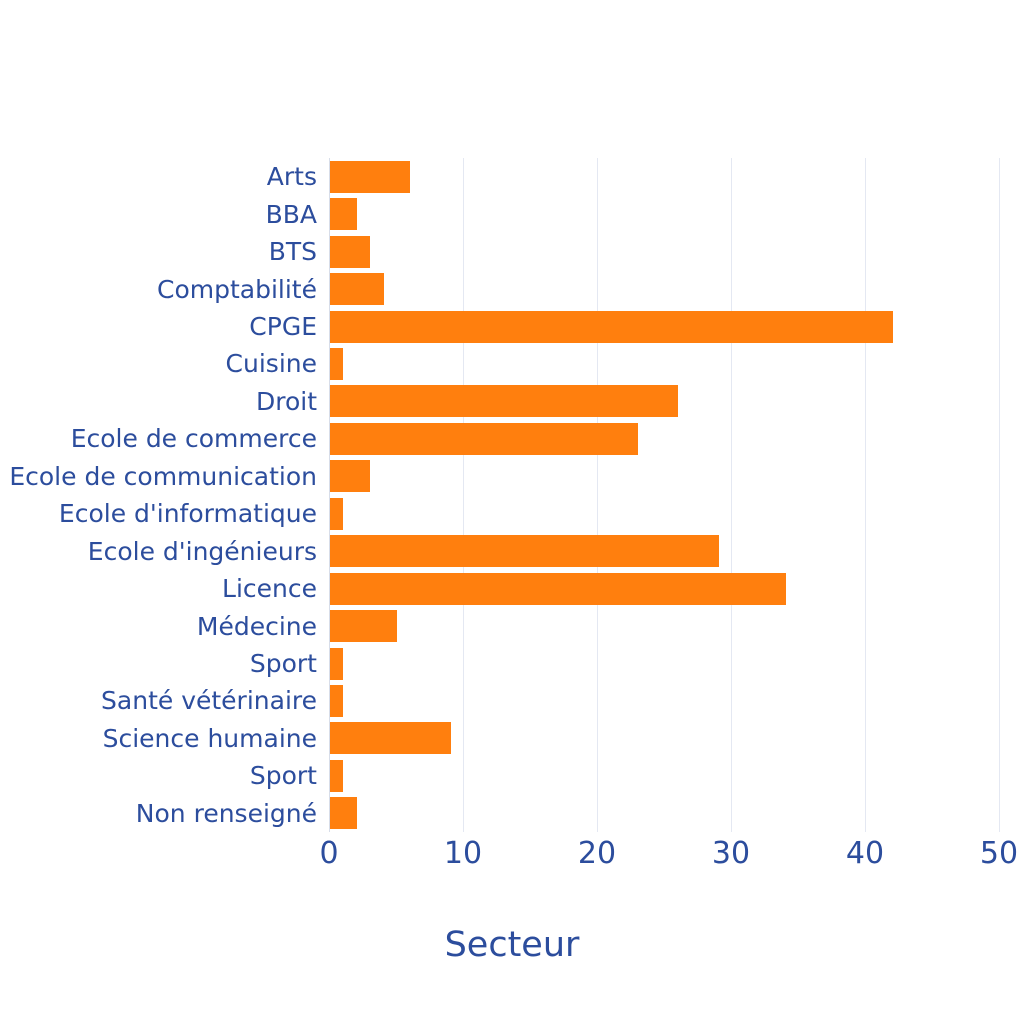  Describe the element at coordinates (286, 401) in the screenshot. I see `y-axis-label: Droit` at that location.